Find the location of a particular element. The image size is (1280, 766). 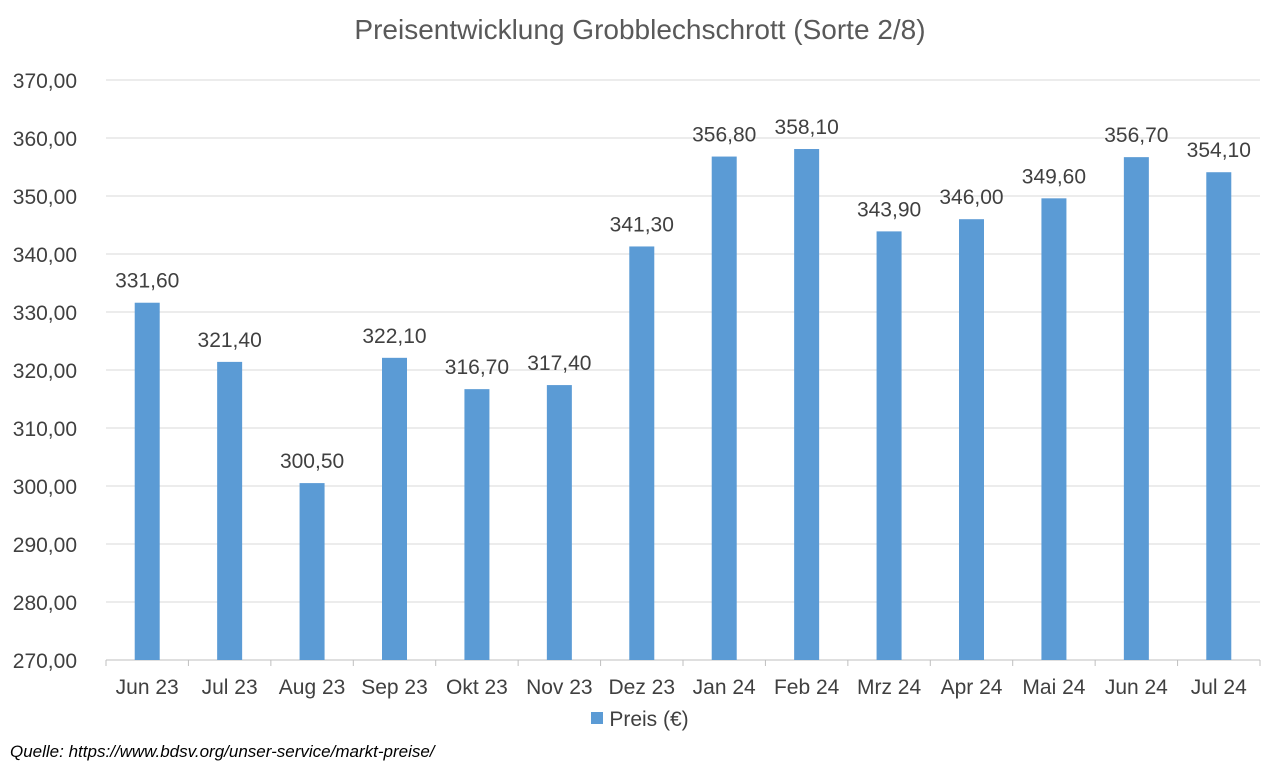

x-tick-label: Mai 24 is located at coordinates (1053, 687).